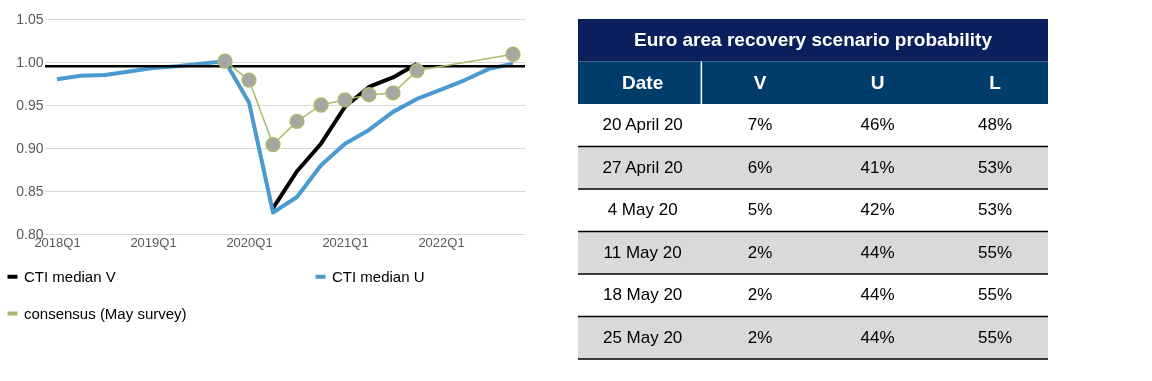  Describe the element at coordinates (642, 295) in the screenshot. I see `category-label: 18 May 20` at that location.